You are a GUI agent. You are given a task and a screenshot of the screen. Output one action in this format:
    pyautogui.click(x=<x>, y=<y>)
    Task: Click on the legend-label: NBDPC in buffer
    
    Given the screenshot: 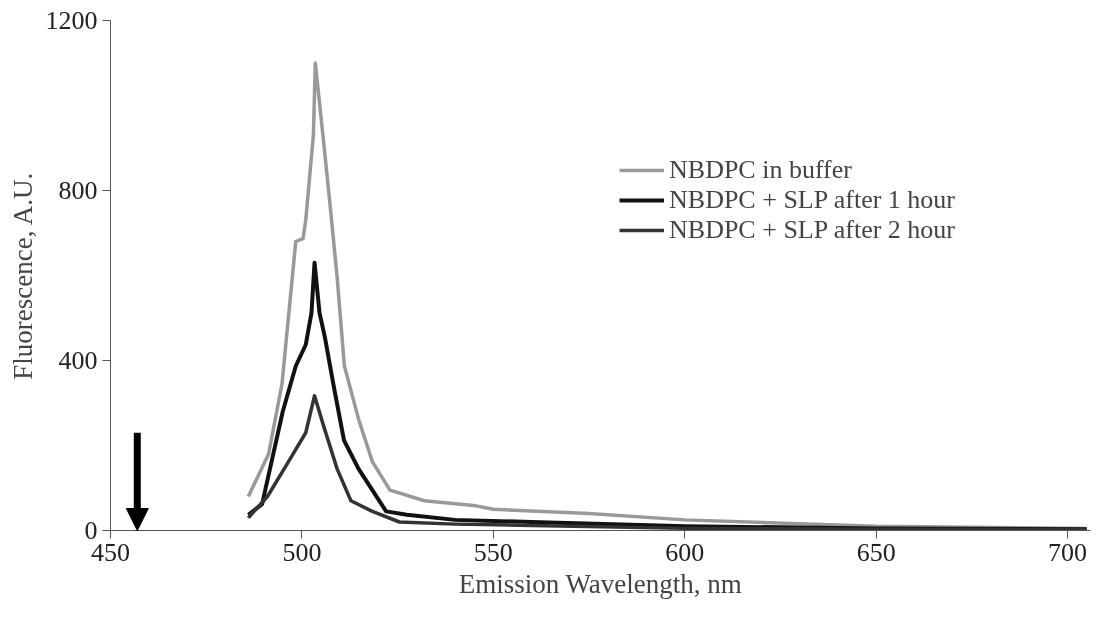 What is the action you would take?
    pyautogui.click(x=760, y=170)
    